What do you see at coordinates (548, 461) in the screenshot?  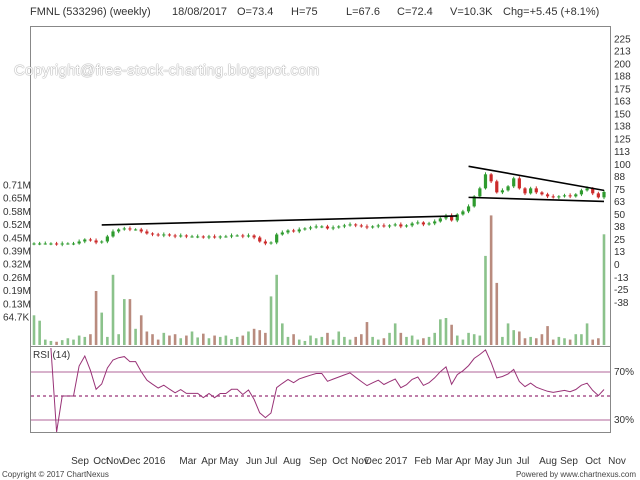 I see `x-tick-label: Aug` at bounding box center [548, 461].